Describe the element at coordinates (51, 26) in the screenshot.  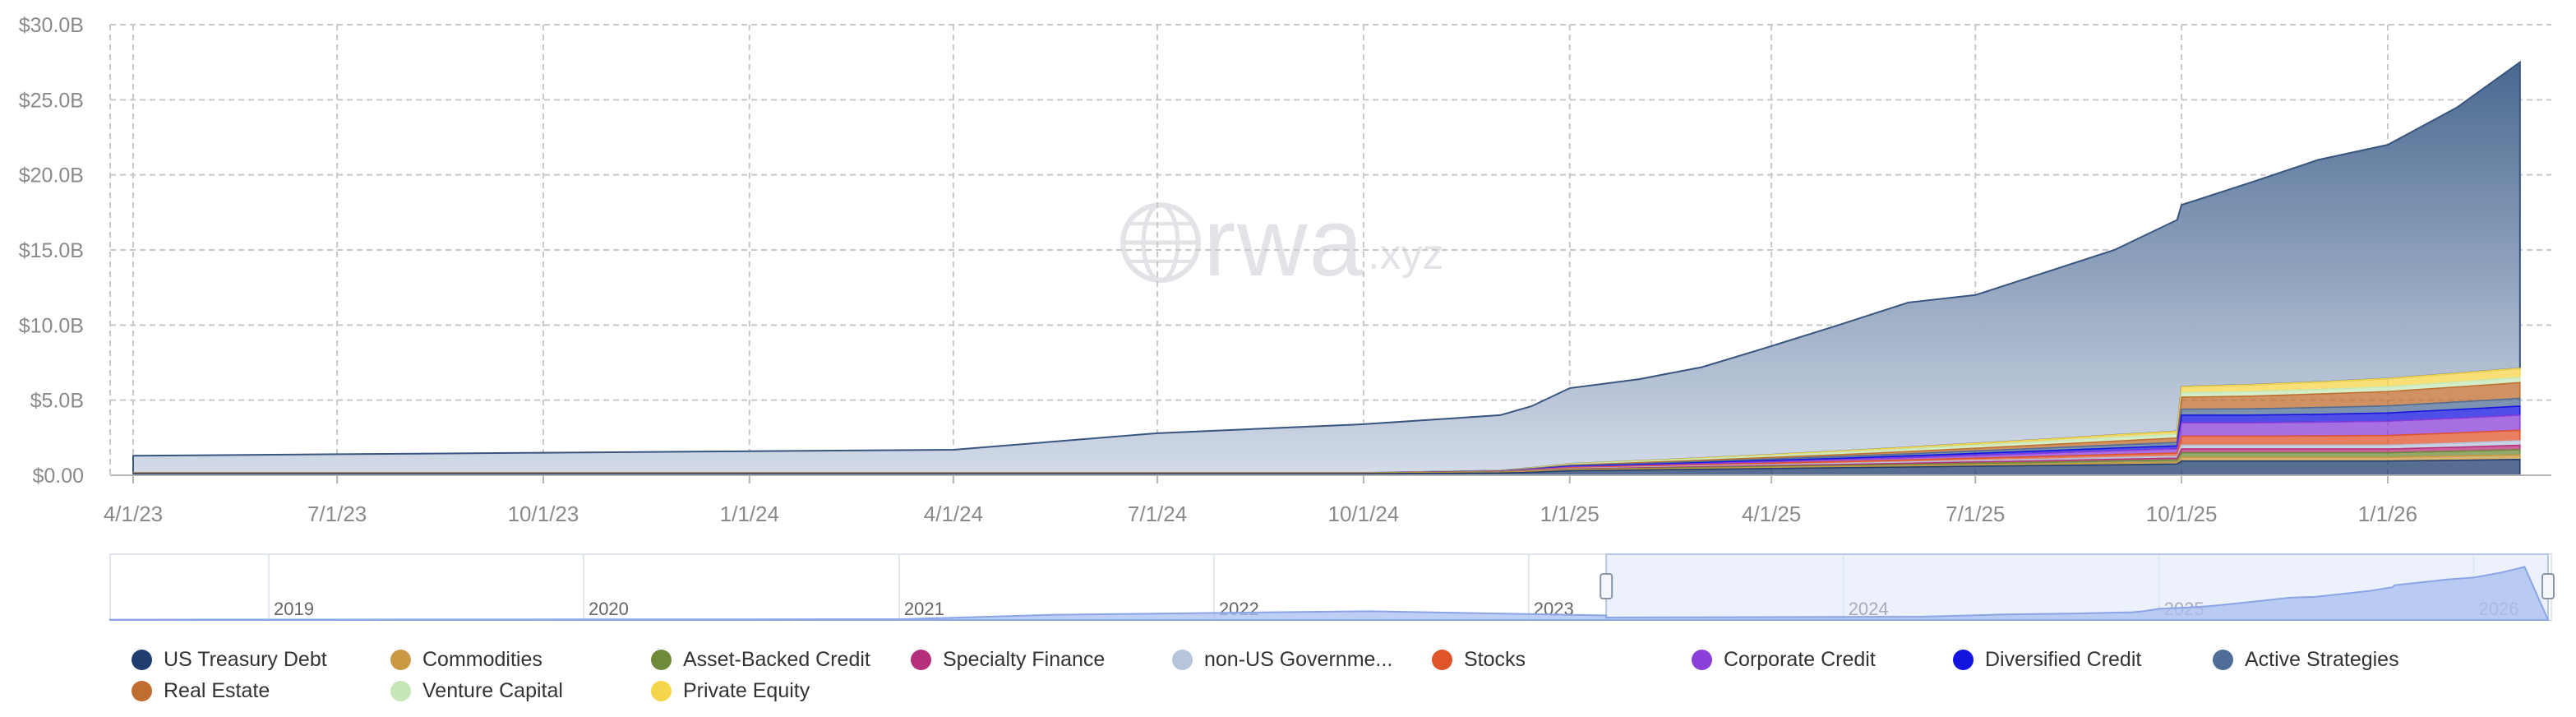
I see `y-tick-label: $30.0B` at that location.